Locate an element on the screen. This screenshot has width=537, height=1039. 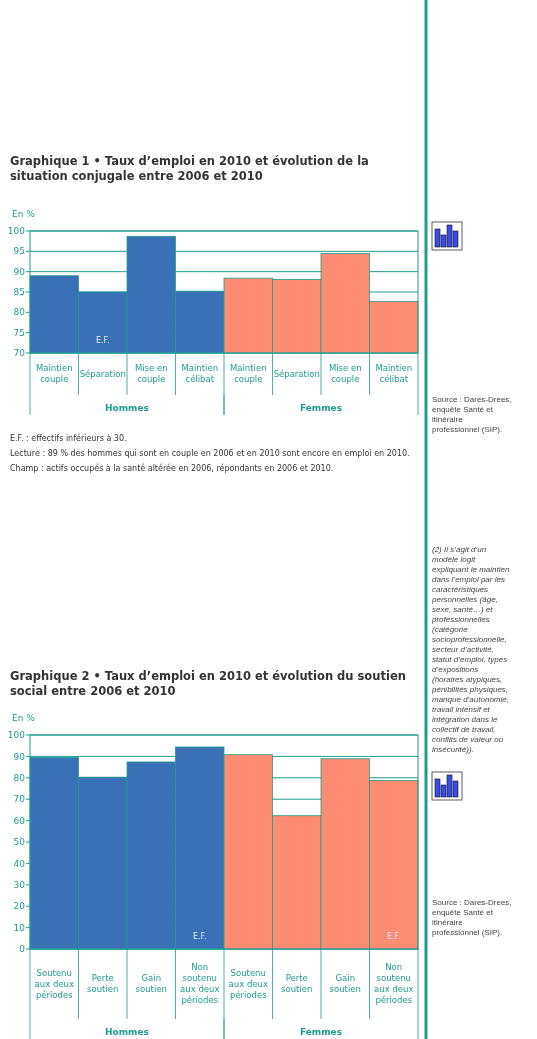
y-tick-label: 95 is located at coordinates (19, 251).